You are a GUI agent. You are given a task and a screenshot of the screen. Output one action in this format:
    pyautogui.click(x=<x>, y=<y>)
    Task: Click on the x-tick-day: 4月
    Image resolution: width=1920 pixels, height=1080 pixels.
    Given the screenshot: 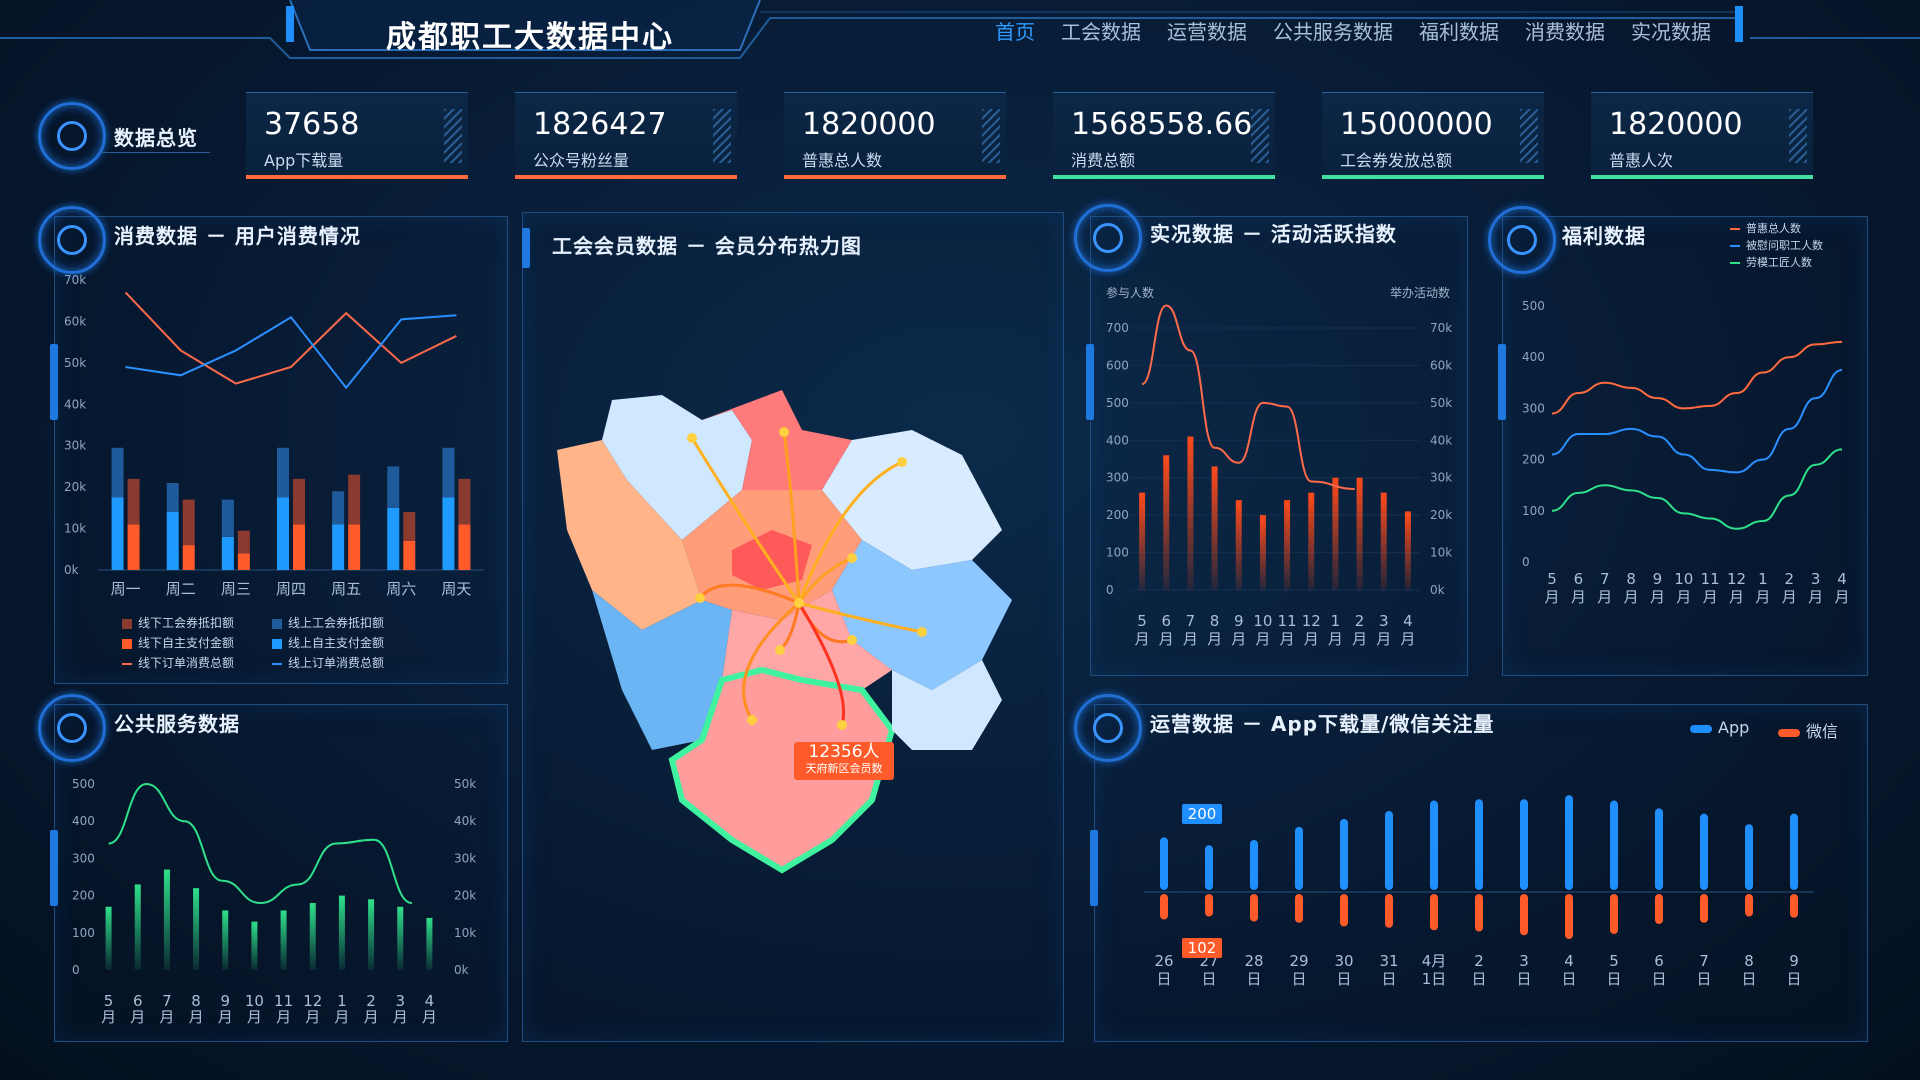 What is the action you would take?
    pyautogui.click(x=1434, y=961)
    